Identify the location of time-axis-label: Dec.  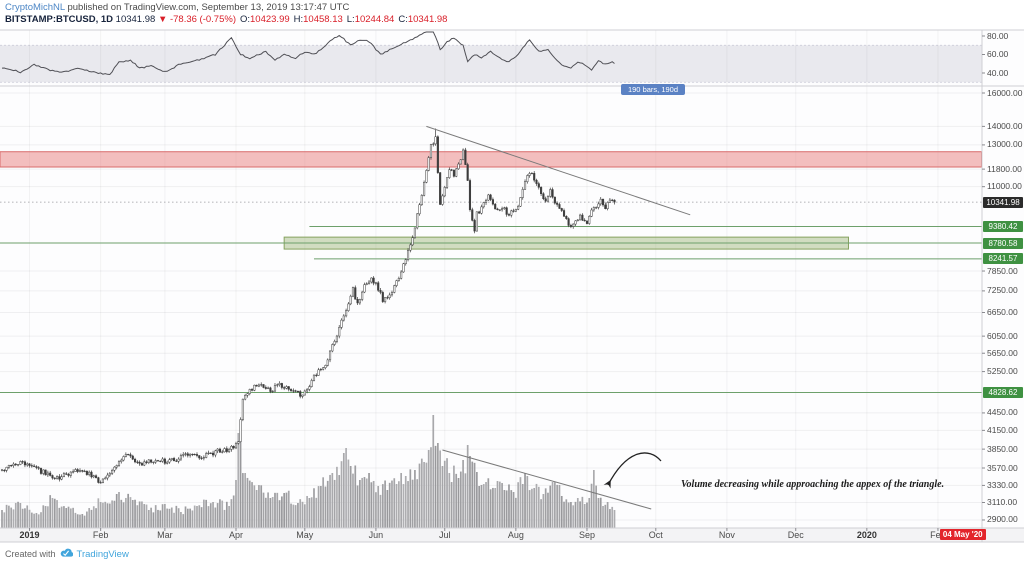
(795, 535).